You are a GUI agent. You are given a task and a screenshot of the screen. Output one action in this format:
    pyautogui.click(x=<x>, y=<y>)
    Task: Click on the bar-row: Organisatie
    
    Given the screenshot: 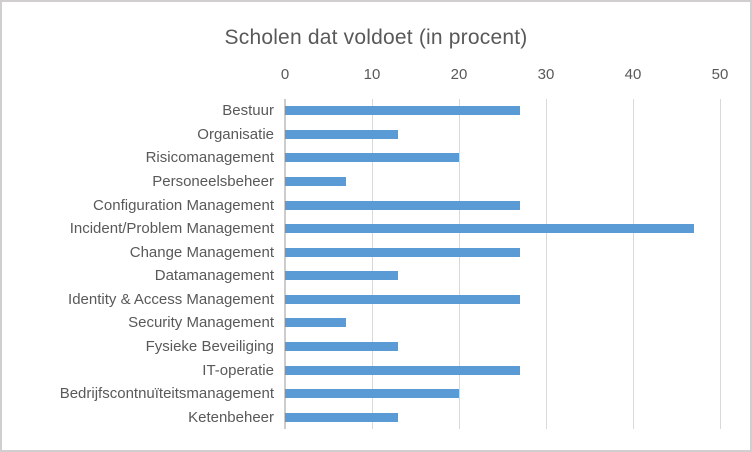 What is the action you would take?
    pyautogui.click(x=376, y=135)
    